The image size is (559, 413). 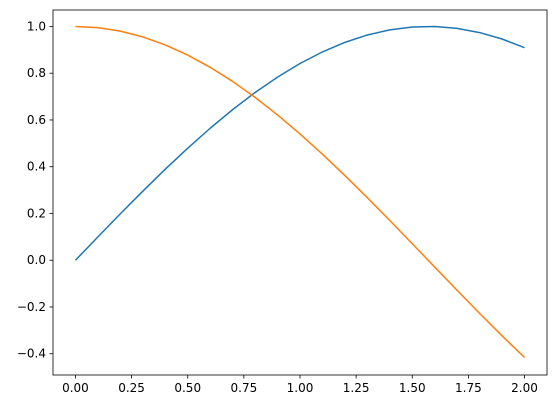 I want to click on x-axis-ticks: 0.00 0.25 0.50 0.75 1.00 1.25 1.50 1.75 2.00, so click(x=300, y=385).